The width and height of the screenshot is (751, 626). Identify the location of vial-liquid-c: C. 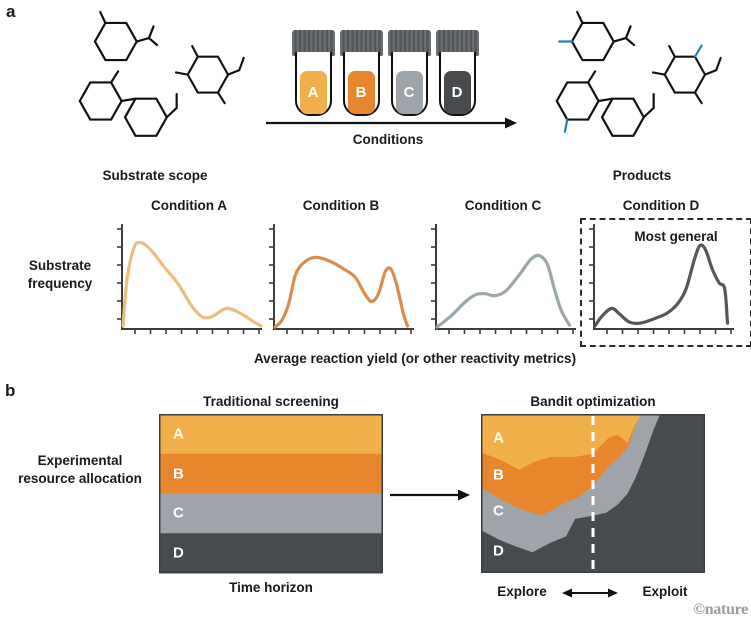
(409, 92).